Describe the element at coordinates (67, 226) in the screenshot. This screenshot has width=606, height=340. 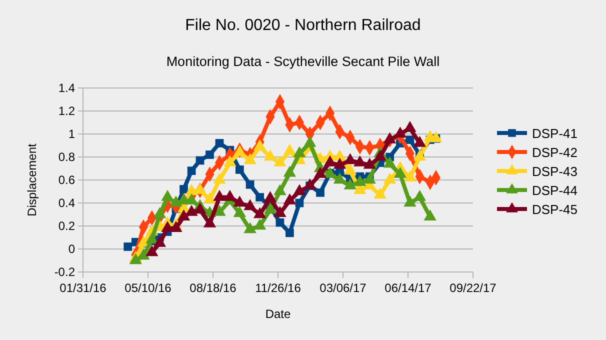
I see `y-tick-label: 0.2` at that location.